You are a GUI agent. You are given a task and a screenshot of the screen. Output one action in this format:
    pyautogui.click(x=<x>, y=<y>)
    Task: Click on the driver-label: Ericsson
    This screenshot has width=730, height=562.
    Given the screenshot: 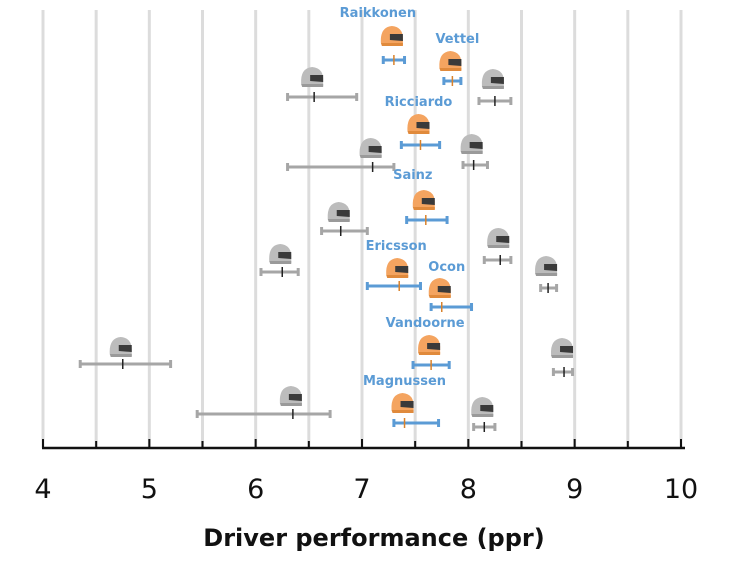 What is the action you would take?
    pyautogui.click(x=396, y=246)
    